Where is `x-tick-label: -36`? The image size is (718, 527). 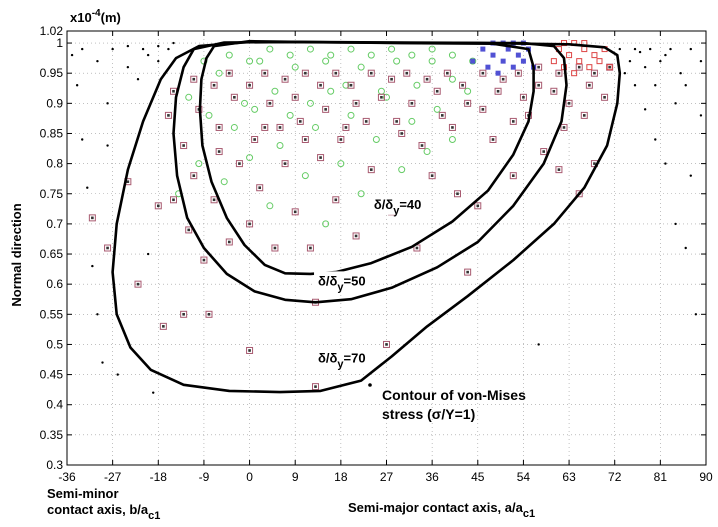 x-tick-label: -36 is located at coordinates (67, 477).